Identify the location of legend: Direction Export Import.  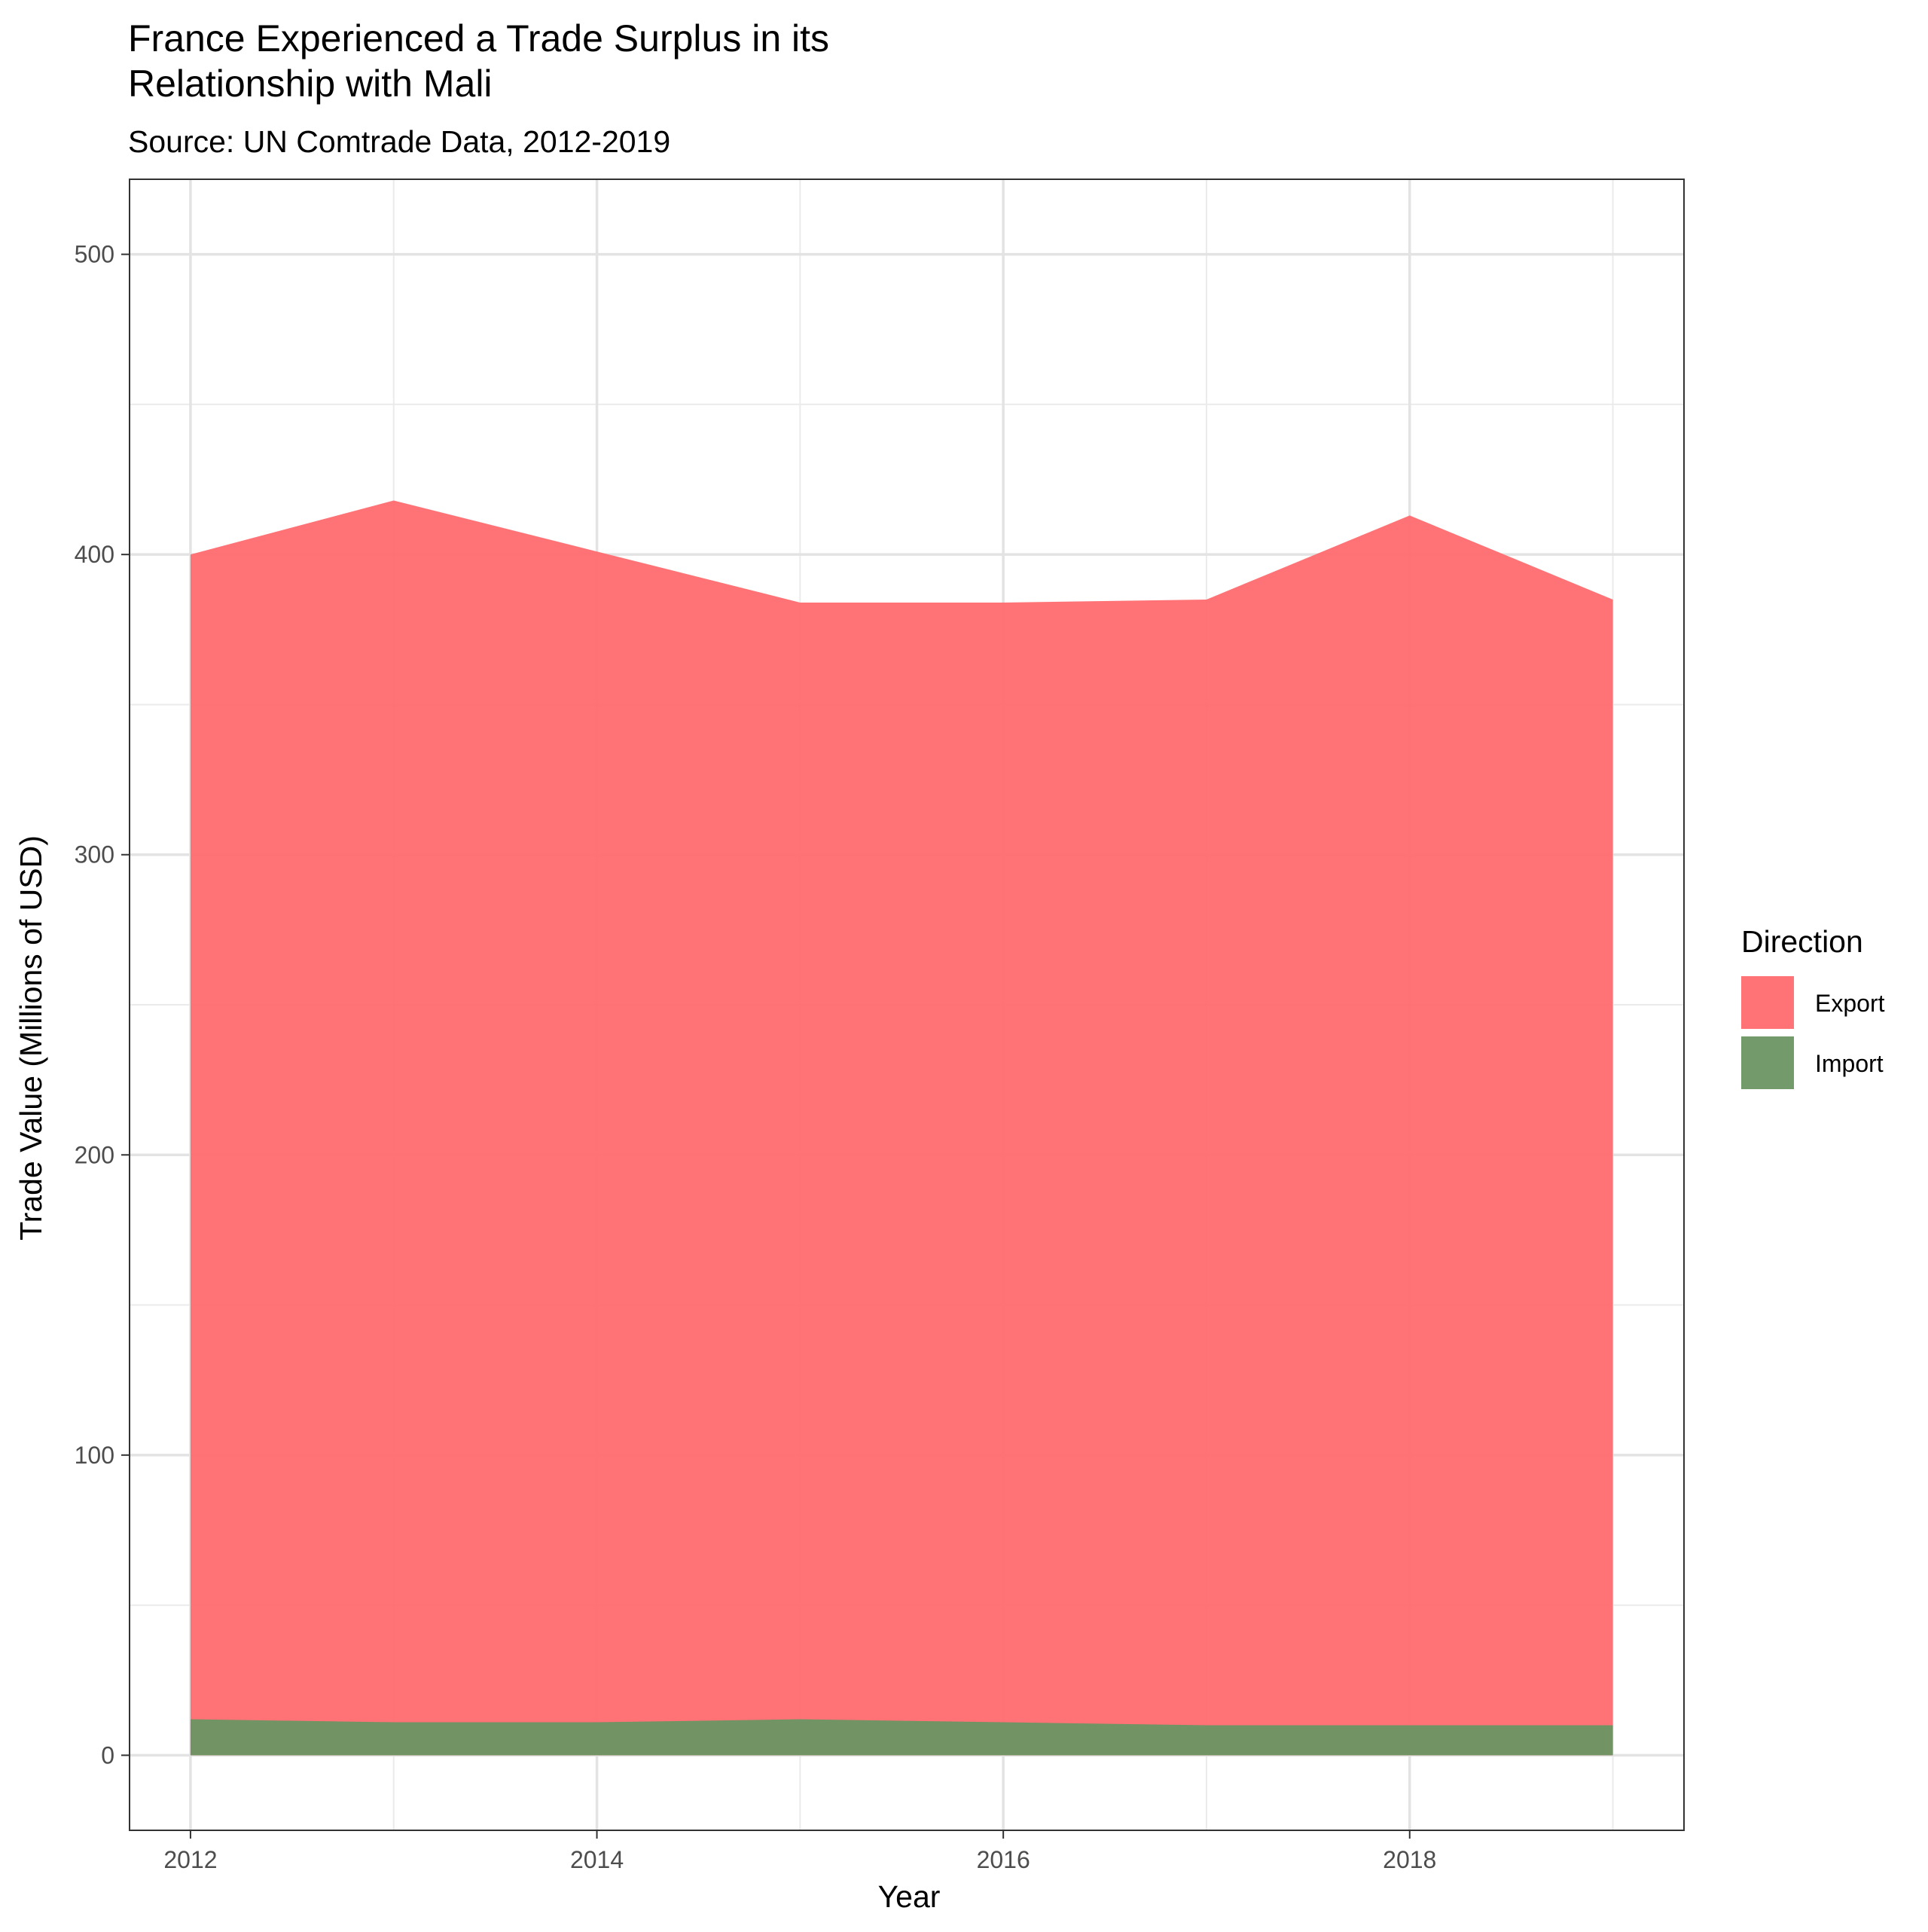
(1813, 1007).